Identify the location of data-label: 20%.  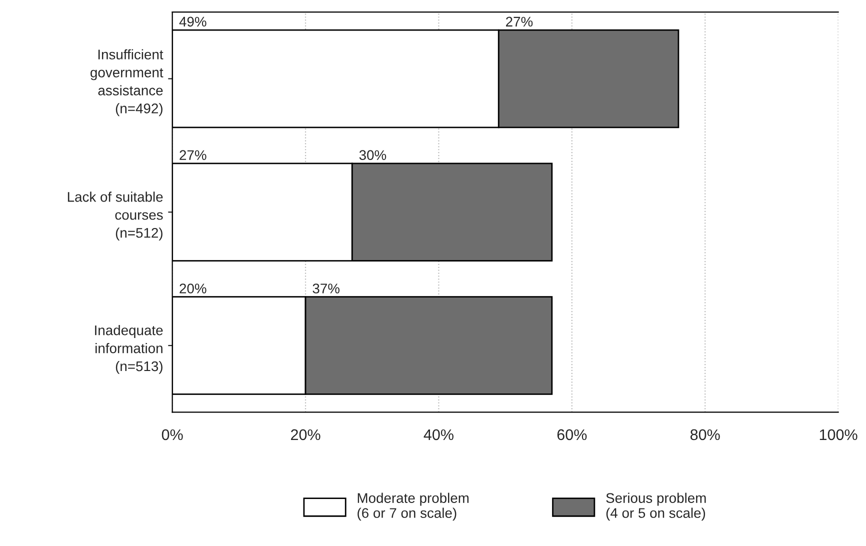
(193, 289).